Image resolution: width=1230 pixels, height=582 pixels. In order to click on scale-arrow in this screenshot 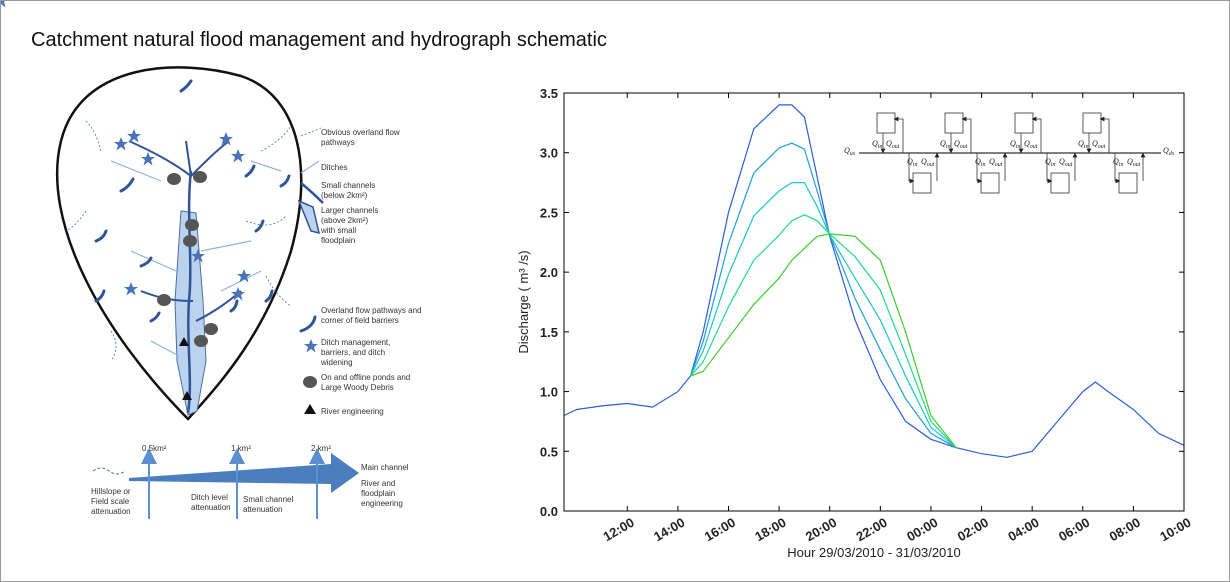, I will do `click(225, 483)`.